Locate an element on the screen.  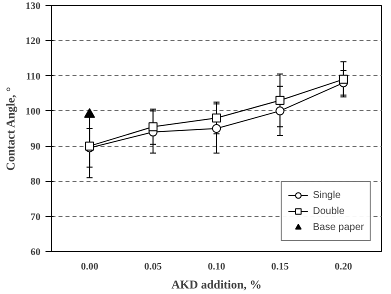
y-tick-label: 90 is located at coordinates (35, 147).